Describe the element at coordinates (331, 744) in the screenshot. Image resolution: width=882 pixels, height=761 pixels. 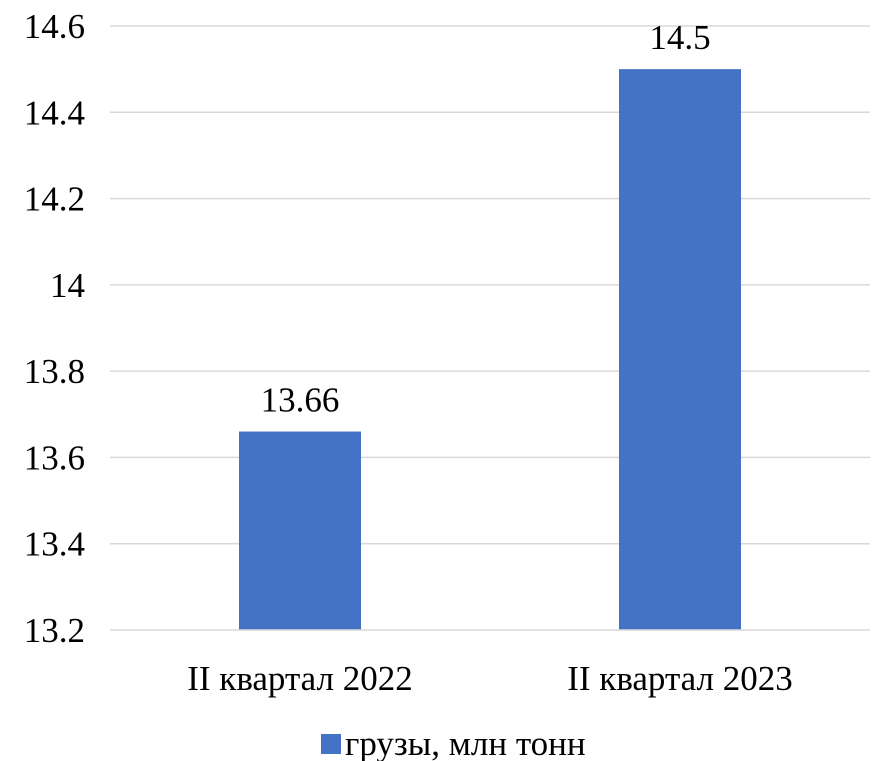
I see `legend-swatch` at that location.